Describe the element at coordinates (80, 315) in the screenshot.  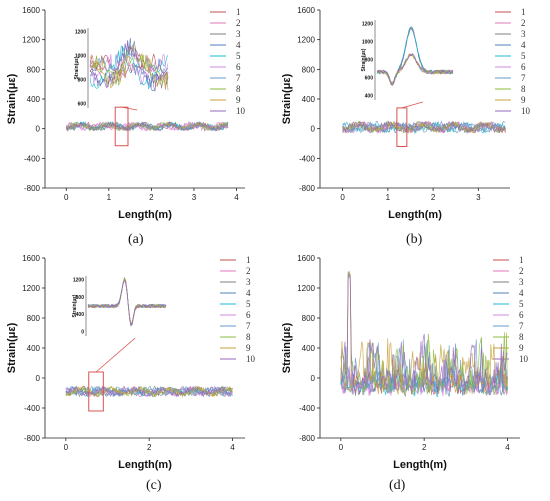
I see `inset-tick-label: 400` at that location.